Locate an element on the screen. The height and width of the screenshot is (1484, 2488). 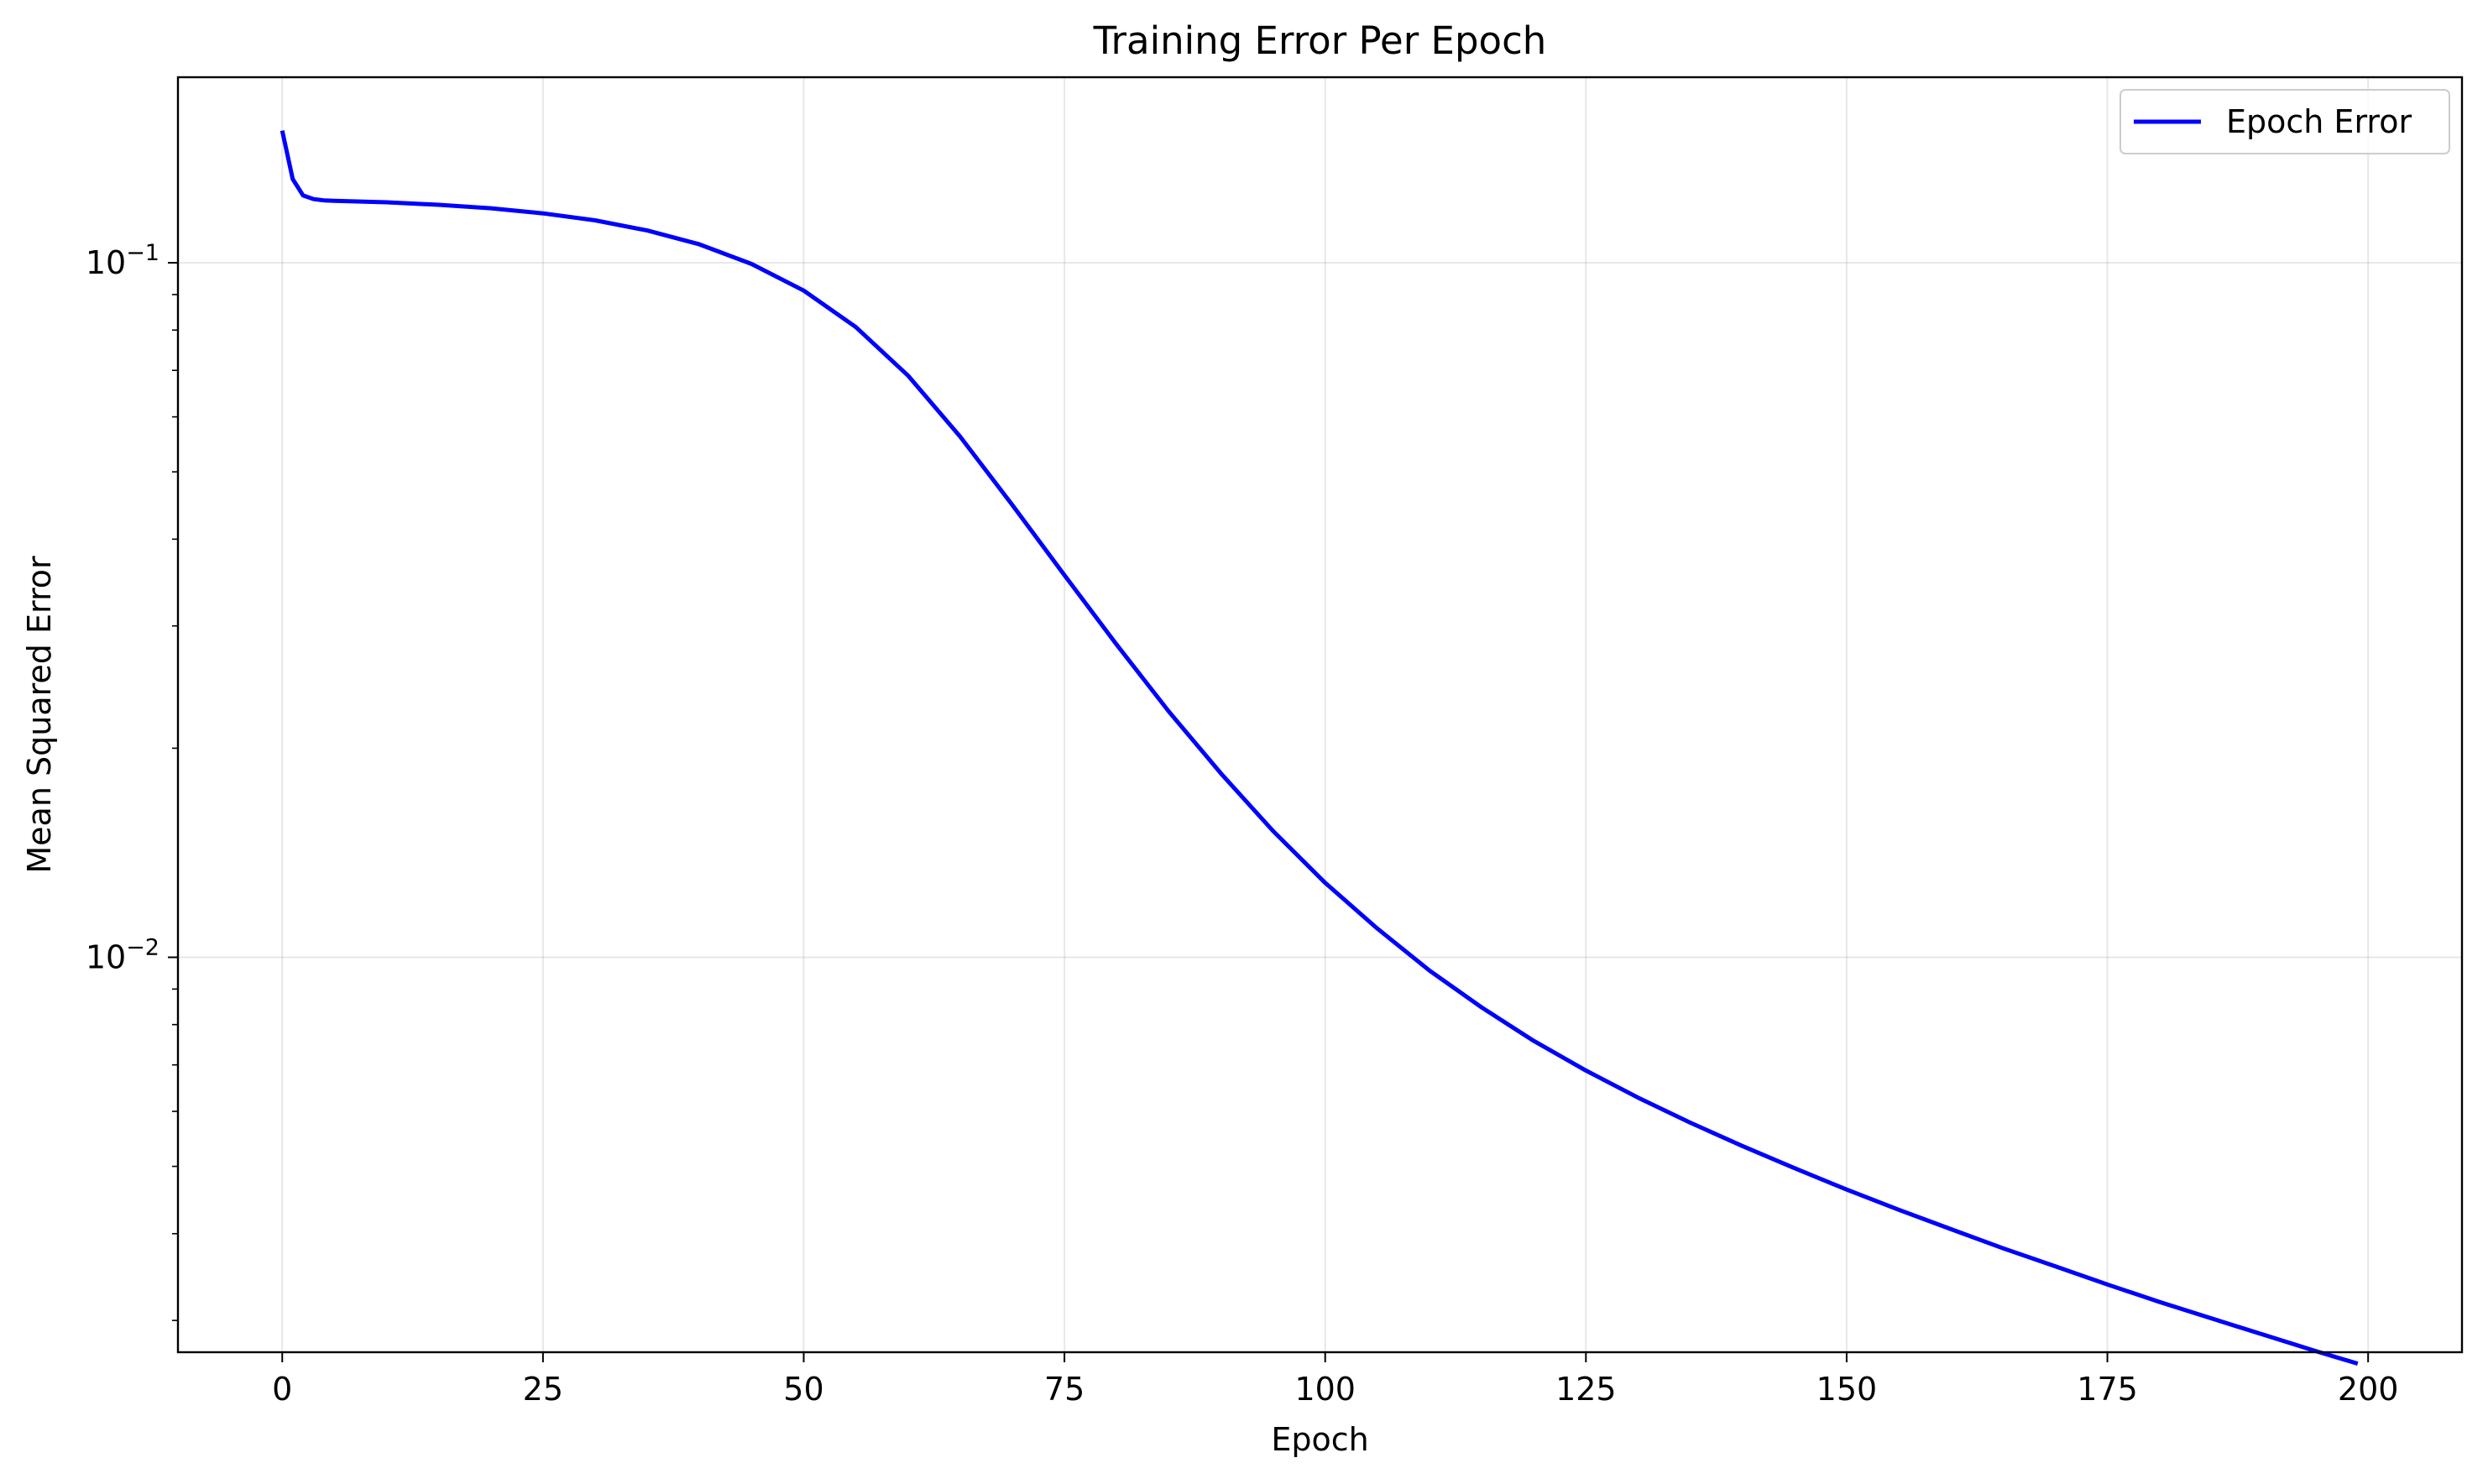
x-tick-label: 50 is located at coordinates (803, 1389).